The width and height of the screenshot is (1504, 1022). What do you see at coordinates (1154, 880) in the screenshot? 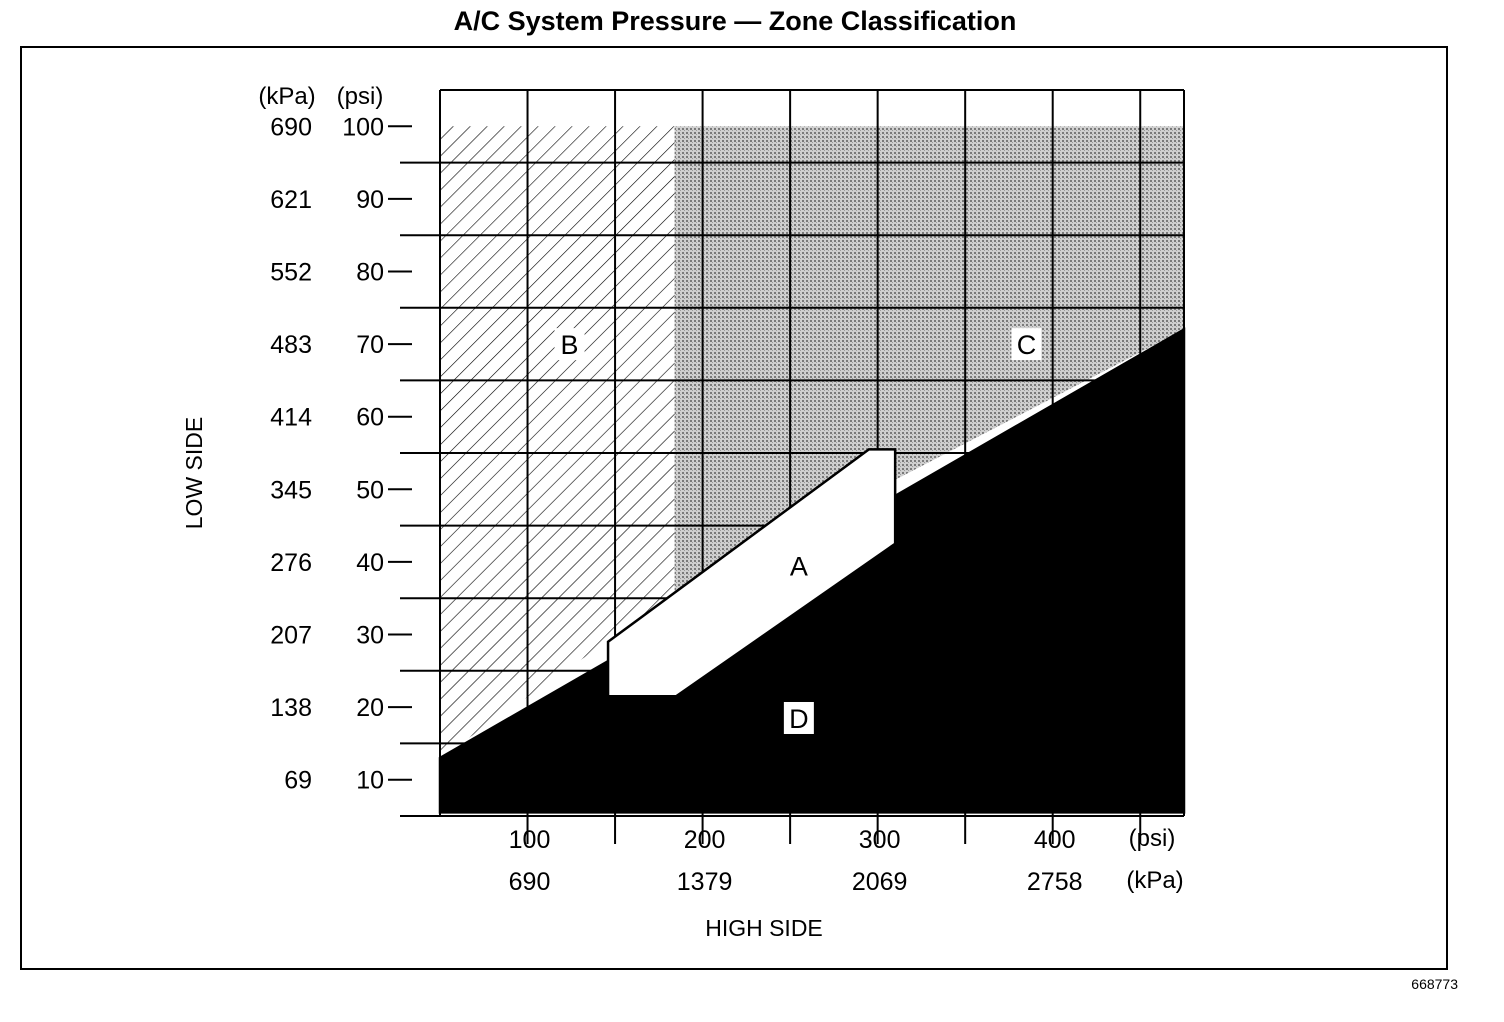
I see `x-unit-kpa: (kPa)` at bounding box center [1154, 880].